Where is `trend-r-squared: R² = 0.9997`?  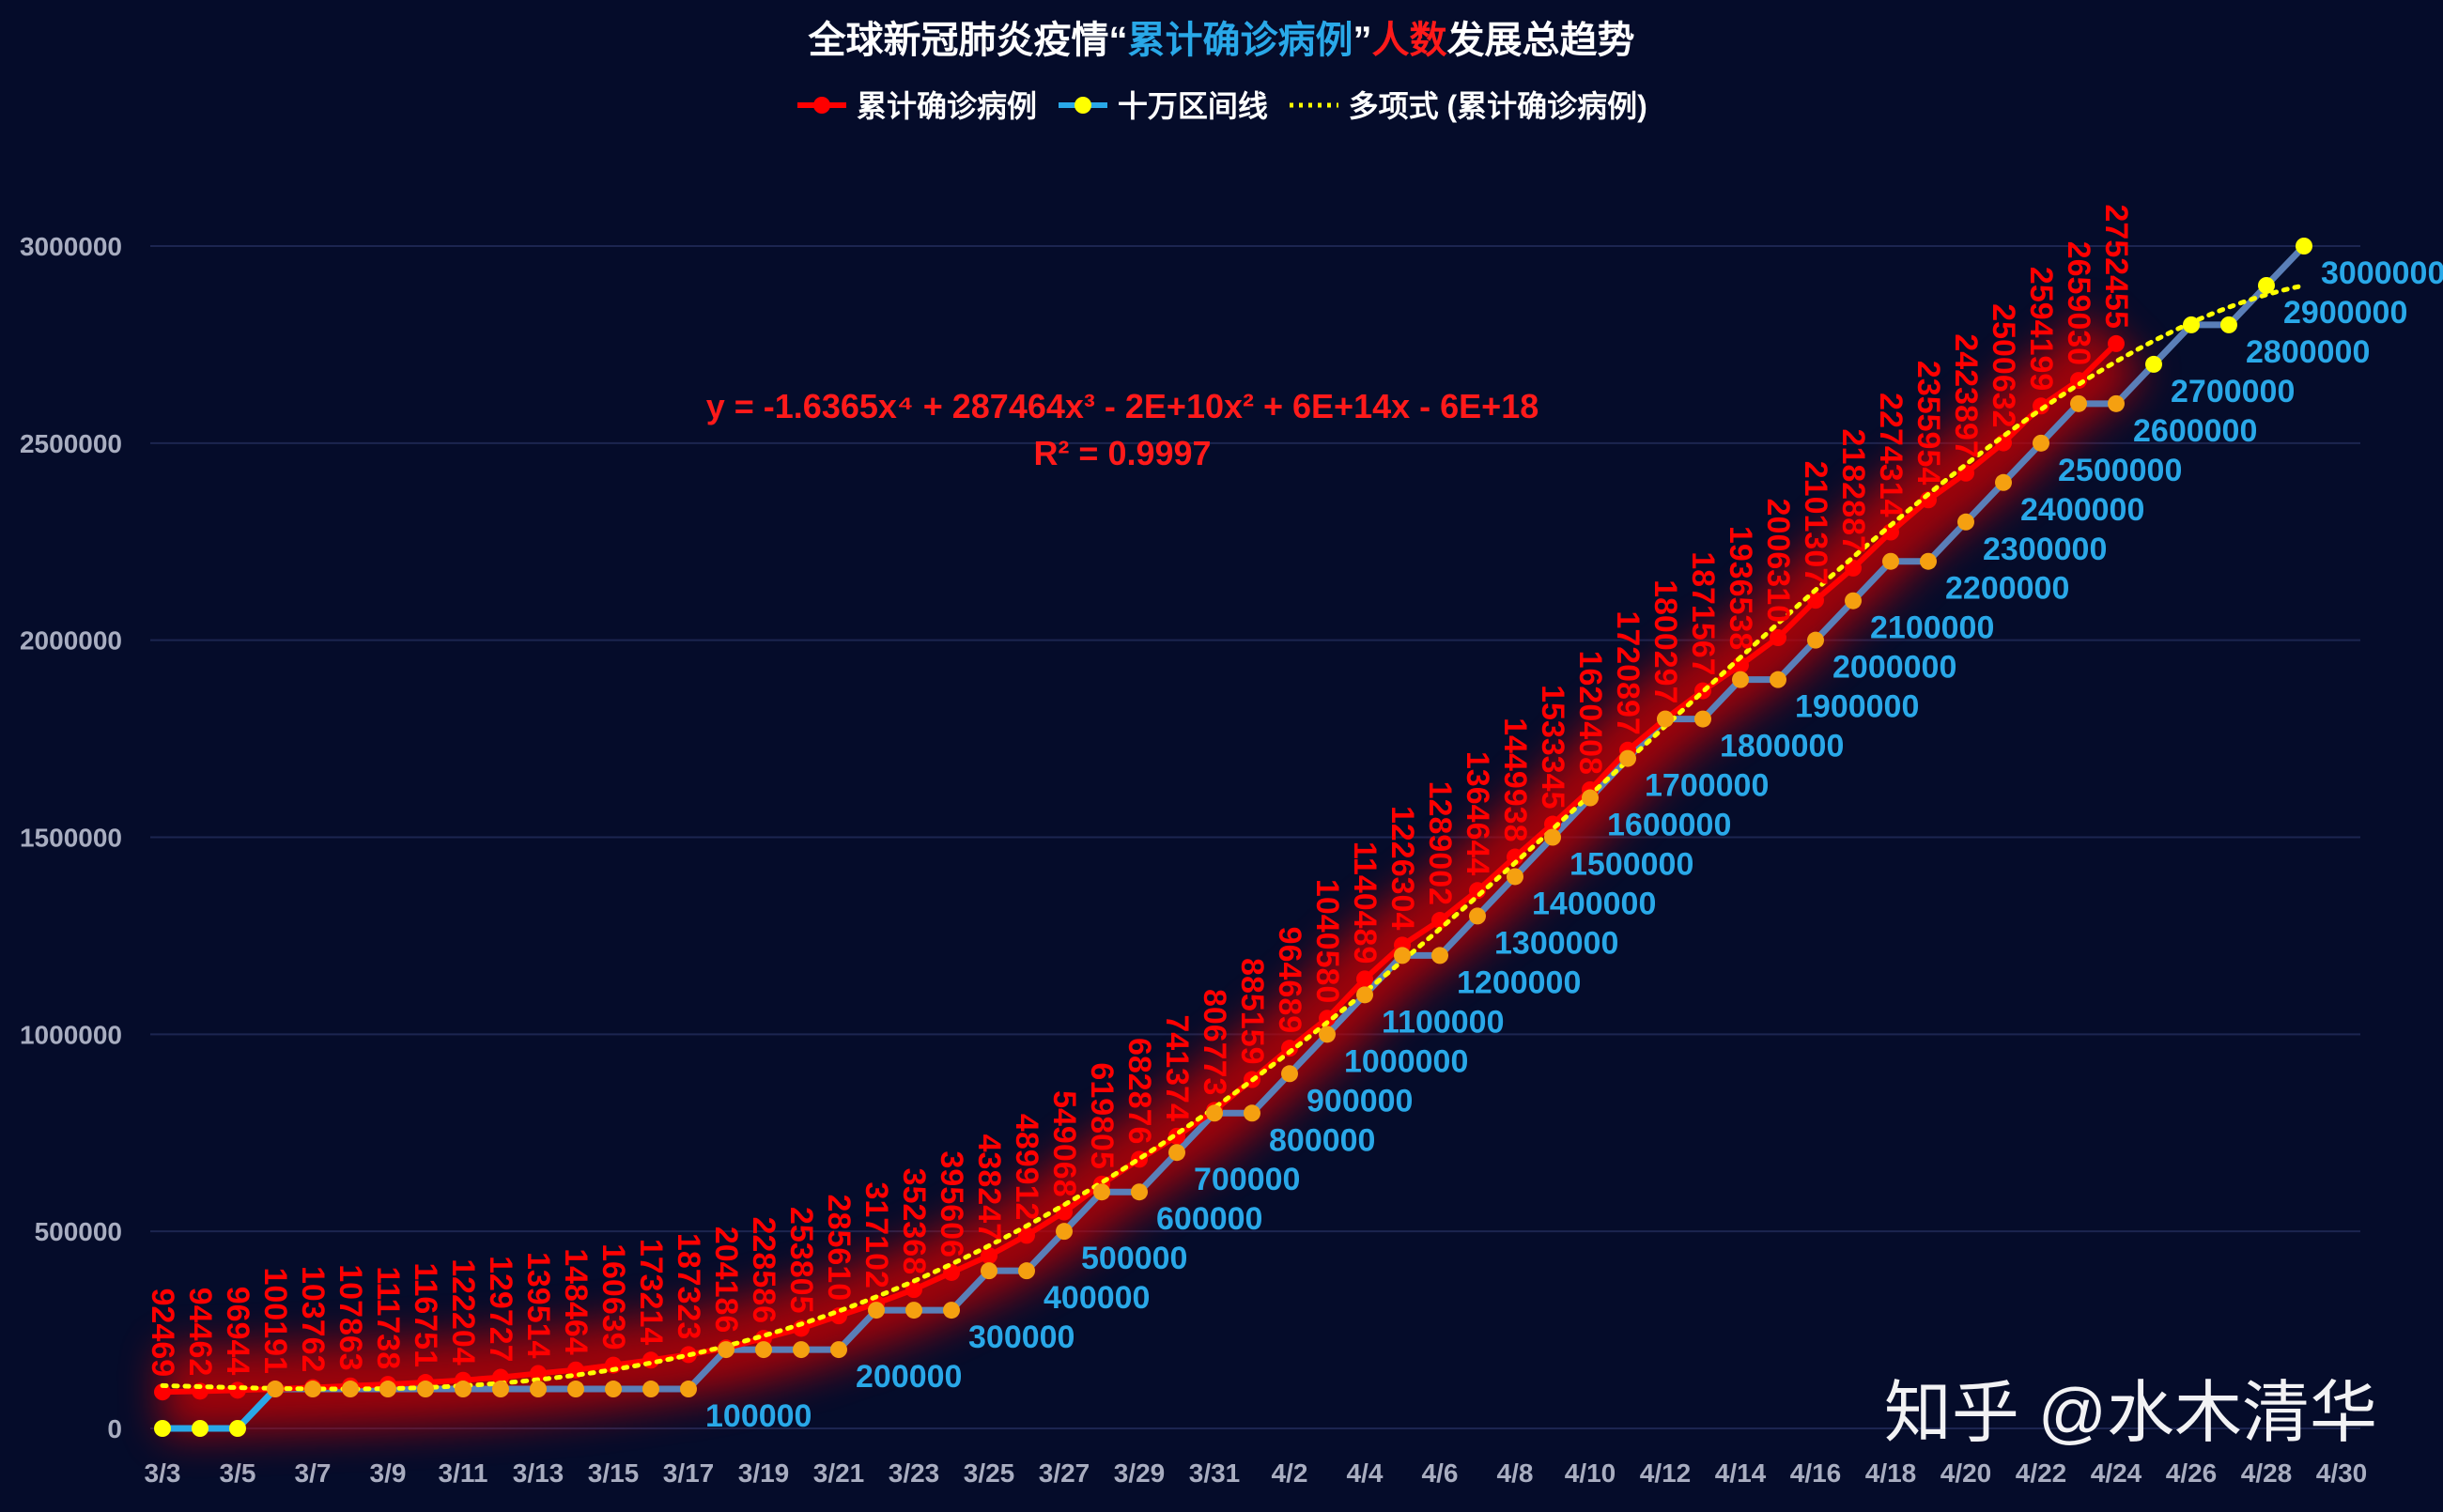 trend-r-squared: R² = 0.9997 is located at coordinates (1122, 453).